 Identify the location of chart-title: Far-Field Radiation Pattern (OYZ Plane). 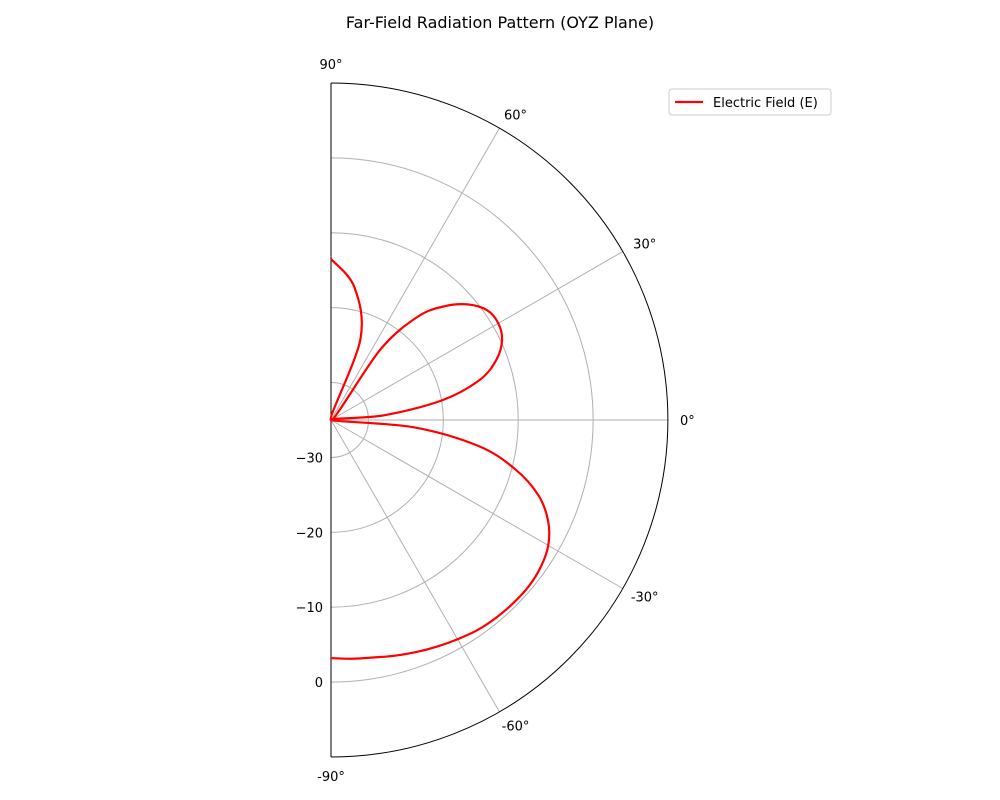
(500, 22).